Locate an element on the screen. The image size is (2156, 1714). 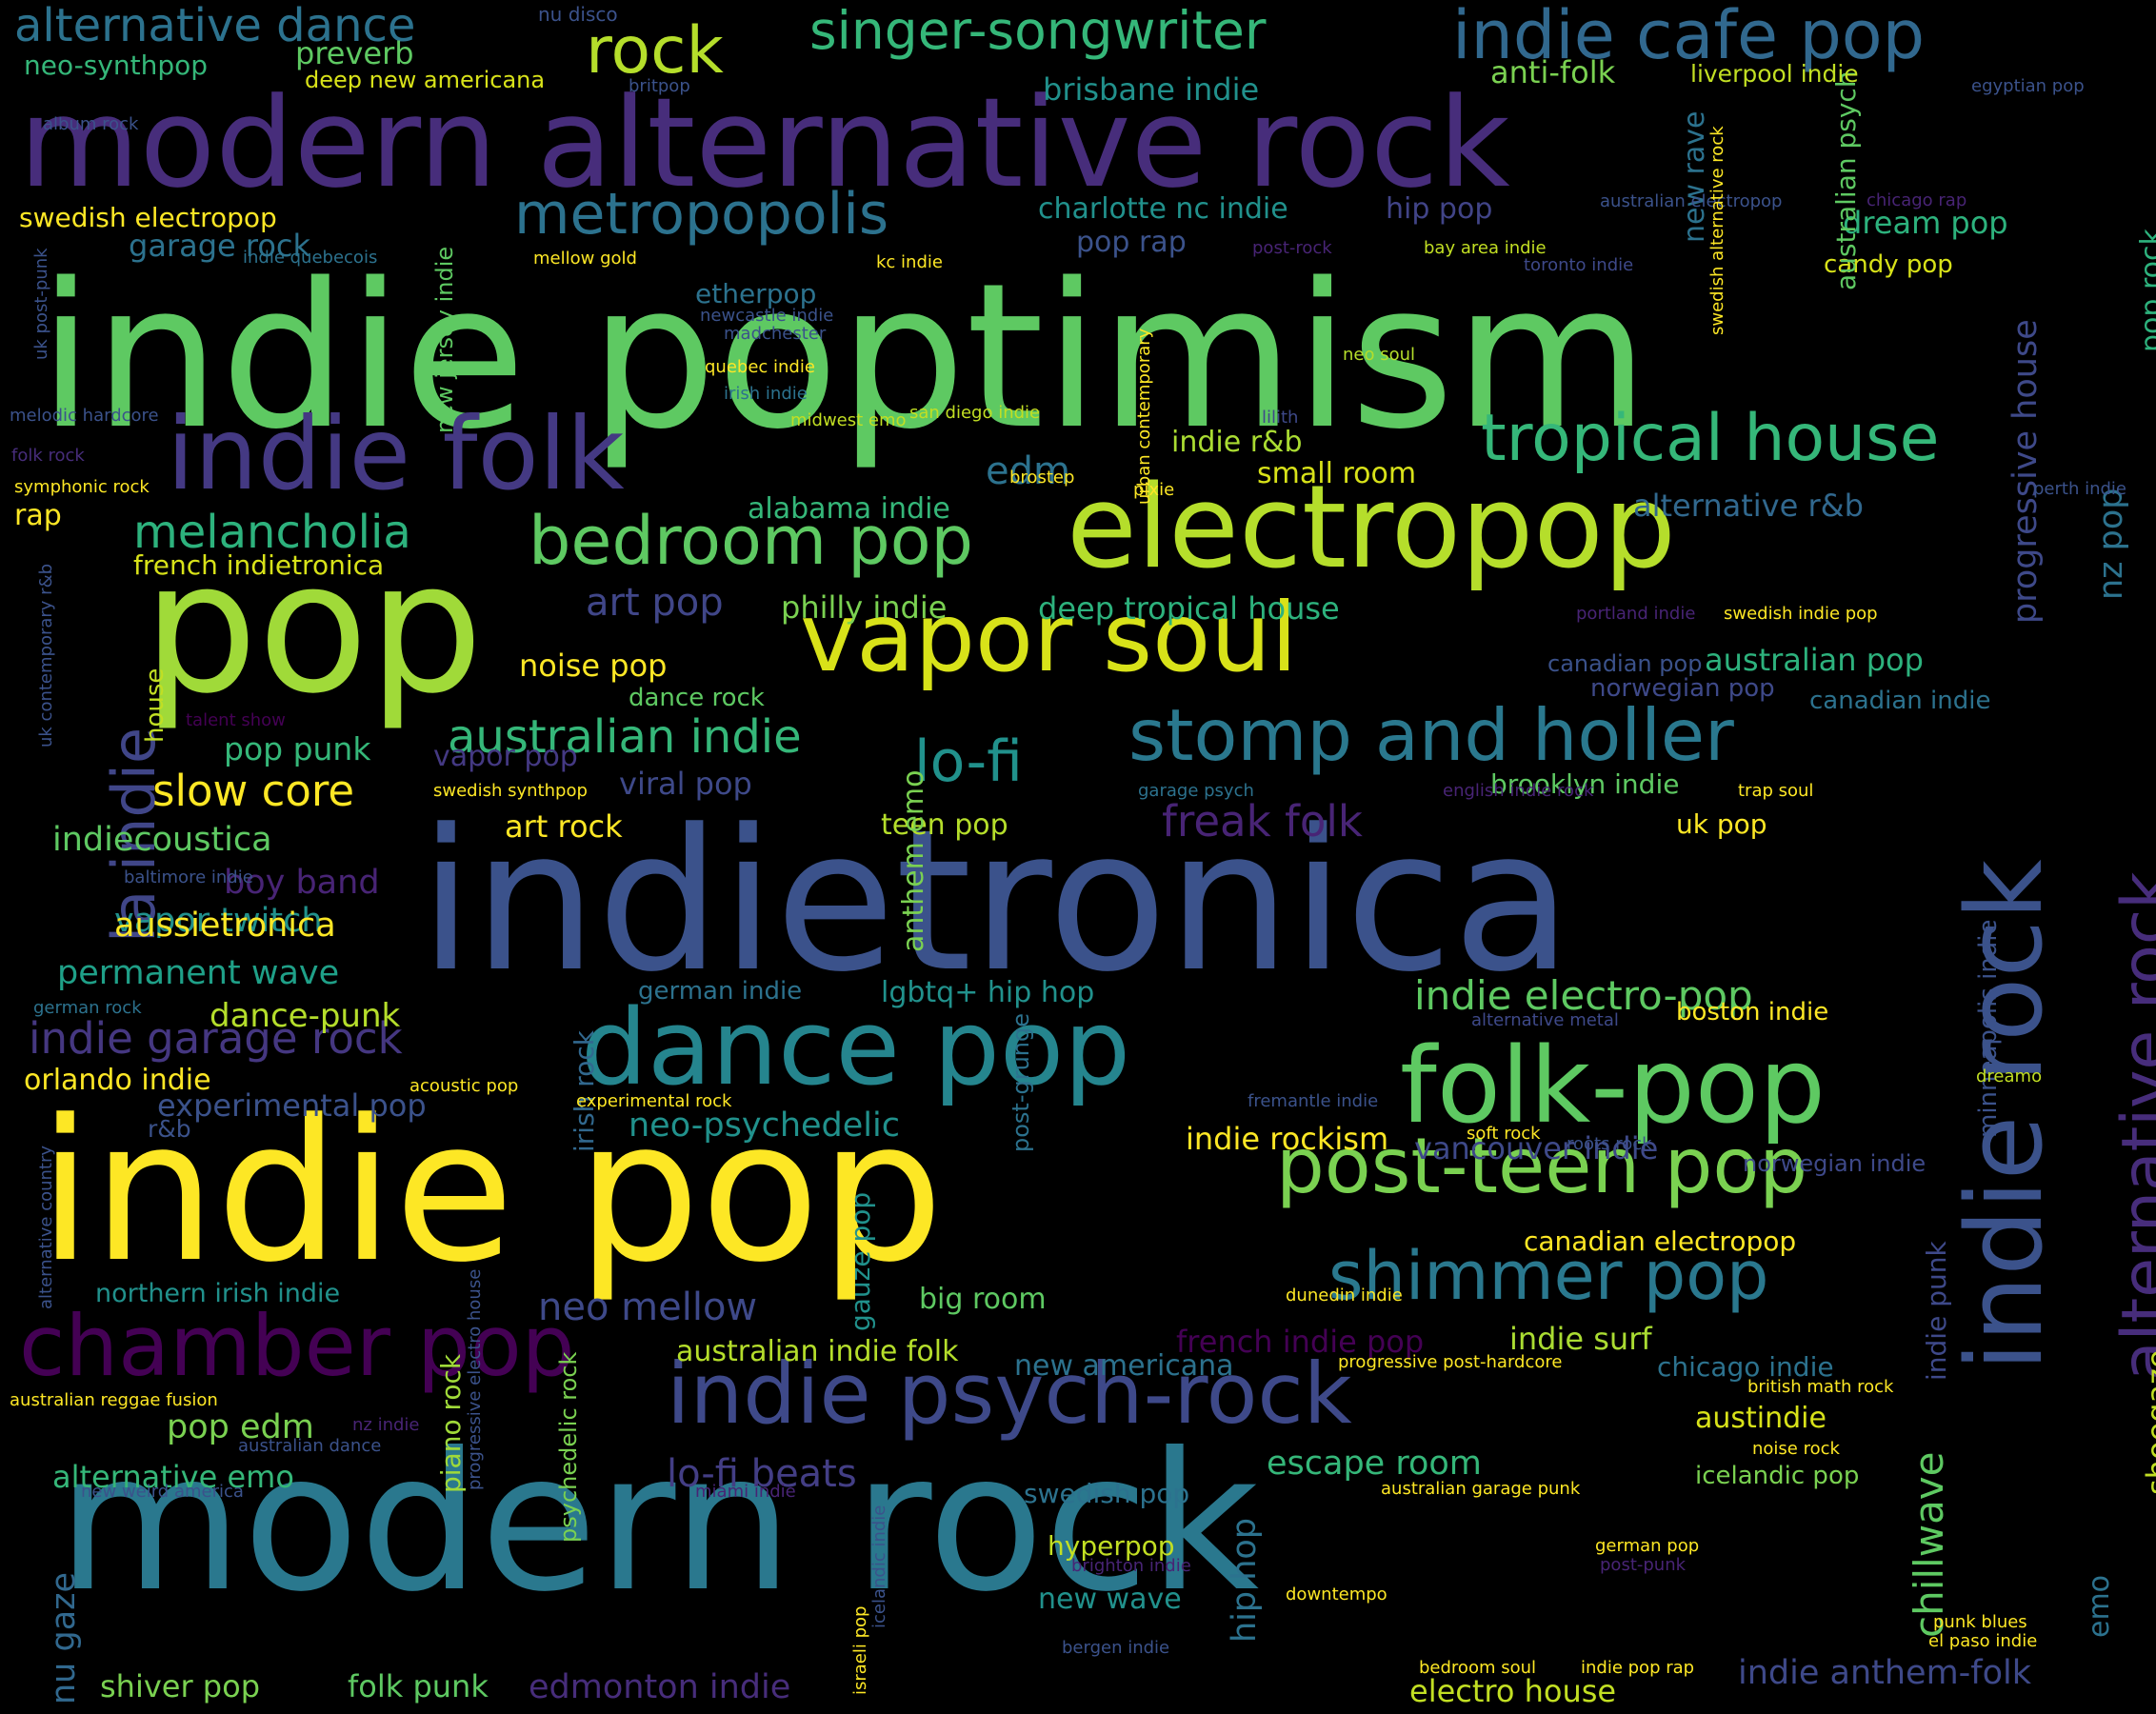
genre-word: gauze pop is located at coordinates (860, 1261).